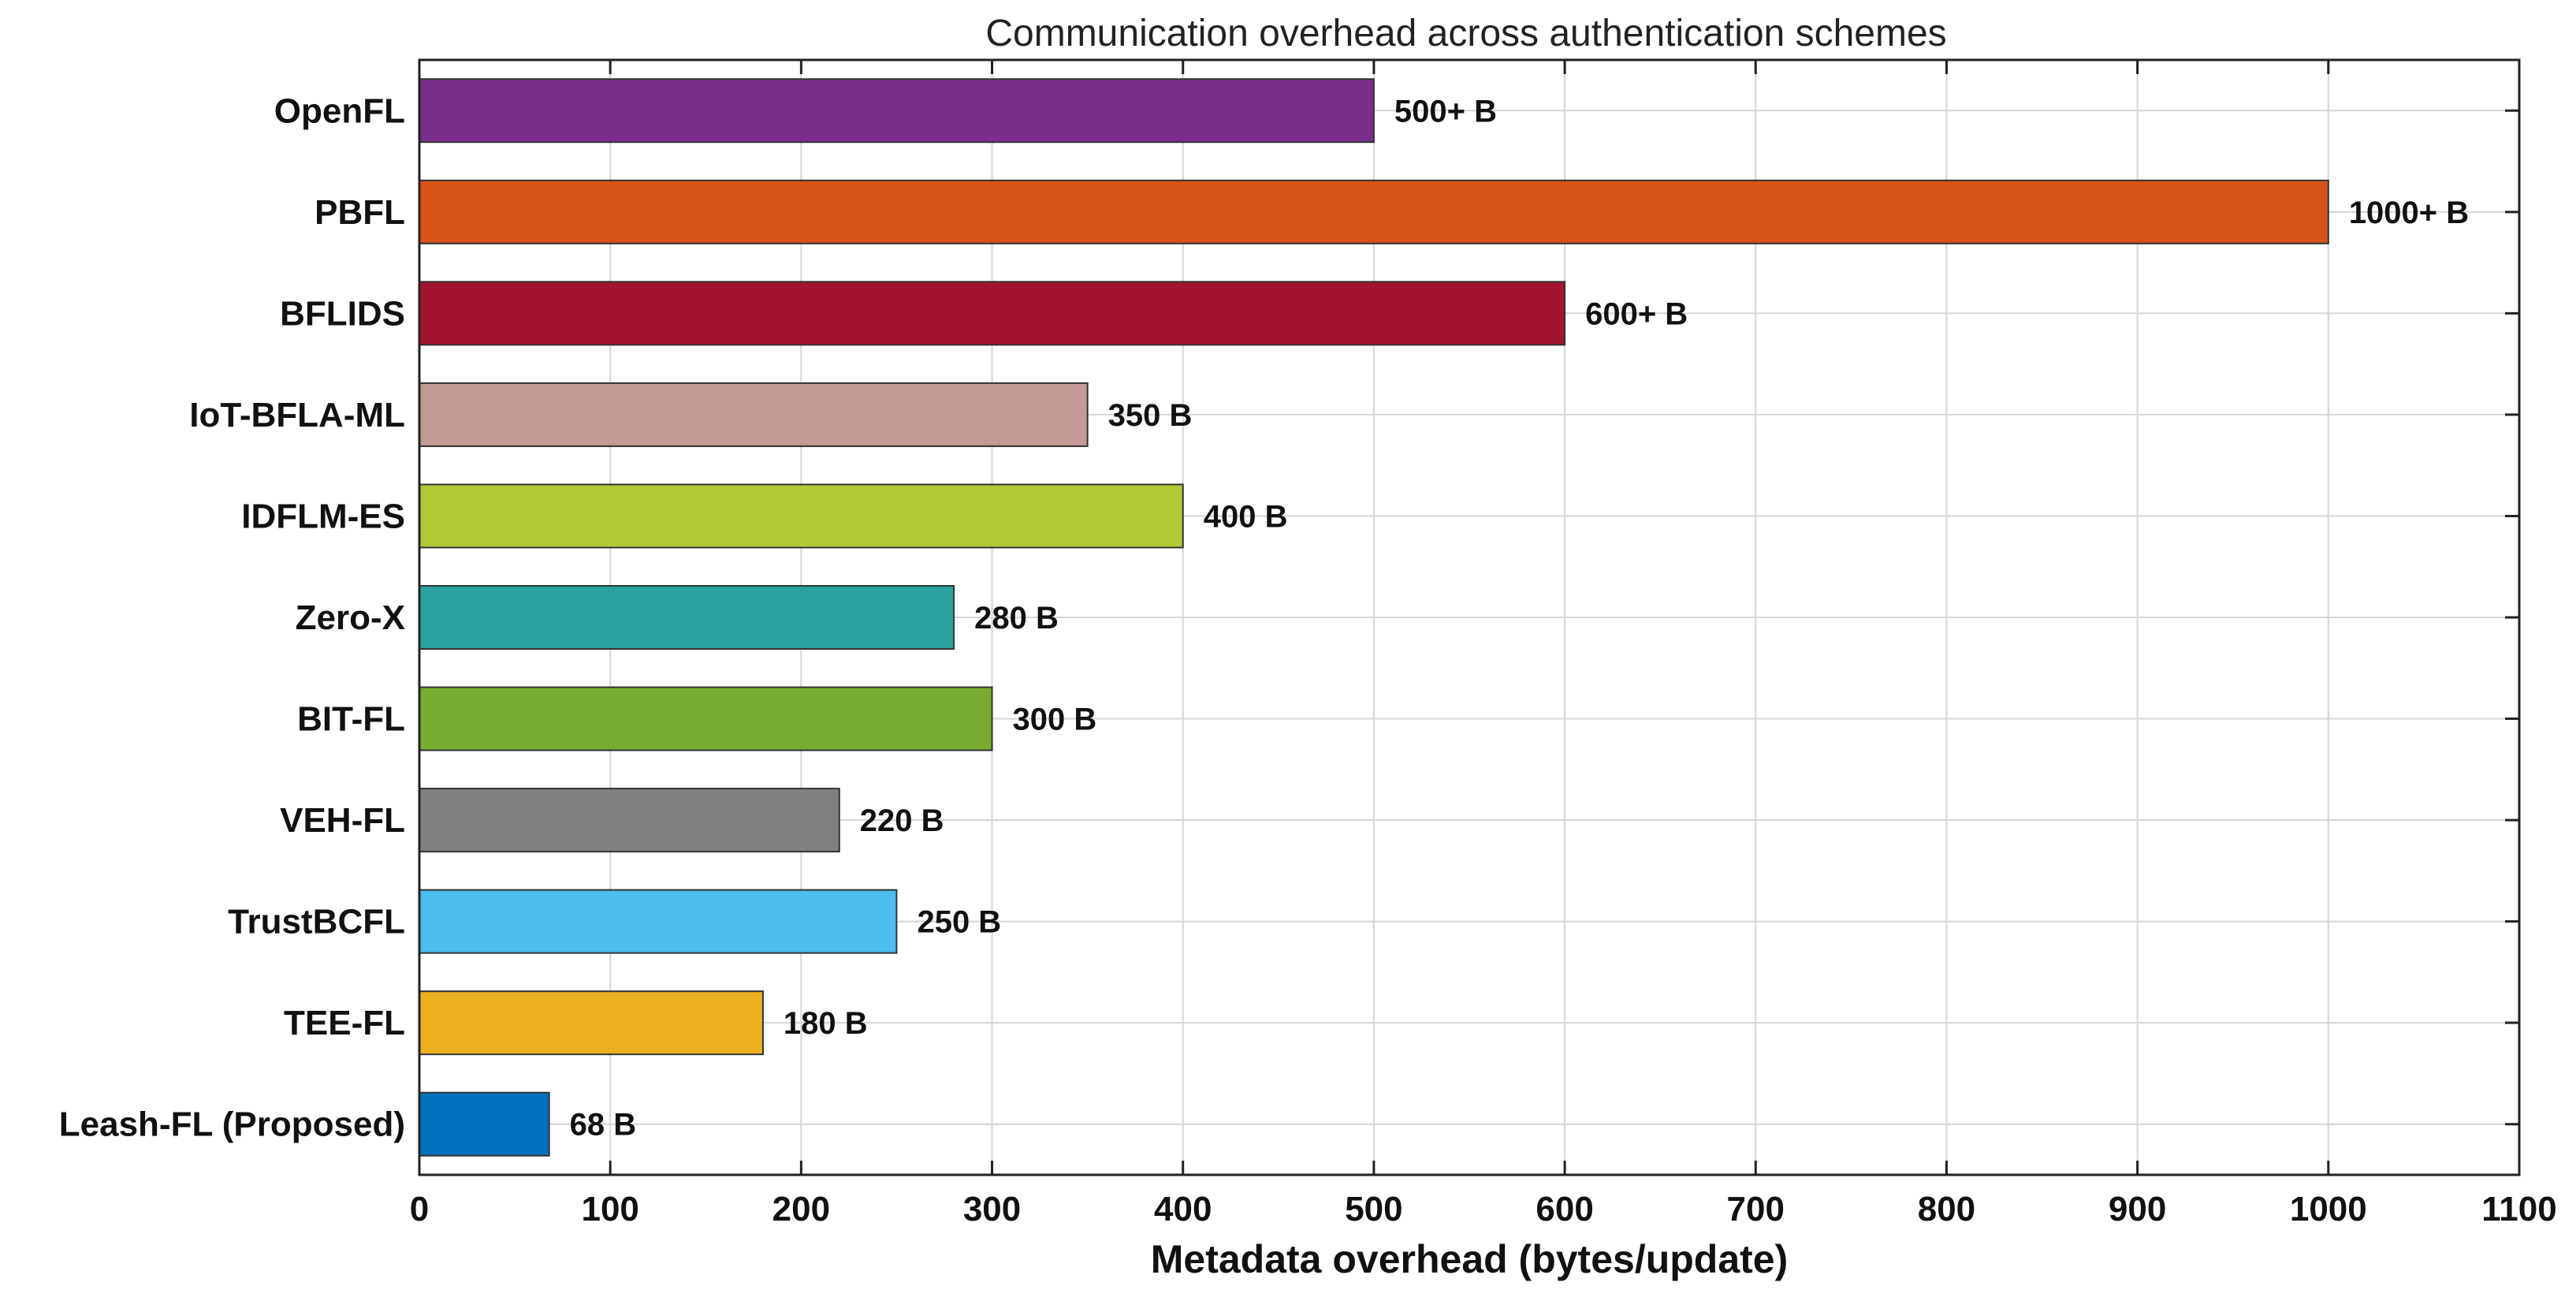 This screenshot has height=1301, width=2576. I want to click on x-tick-label: 600, so click(1564, 1209).